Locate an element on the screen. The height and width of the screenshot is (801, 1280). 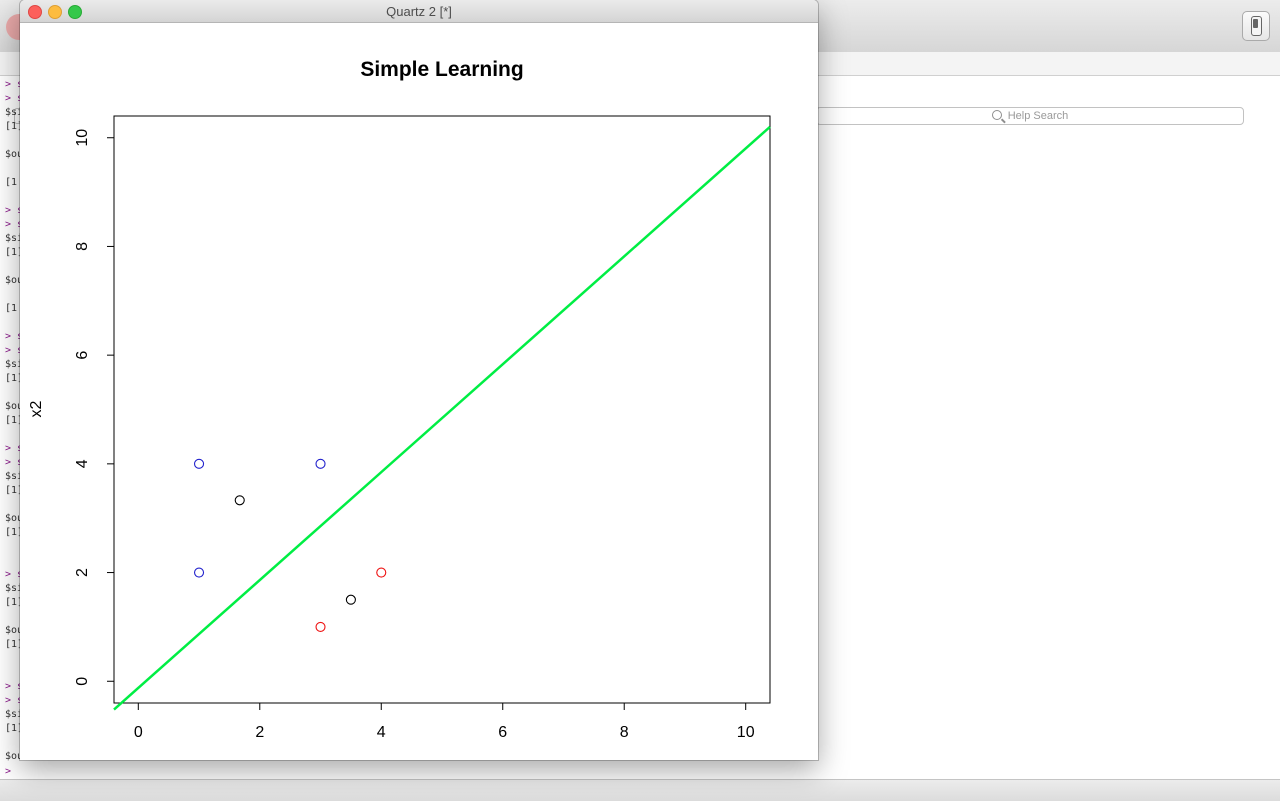
x-tick-label: 4 is located at coordinates (381, 732).